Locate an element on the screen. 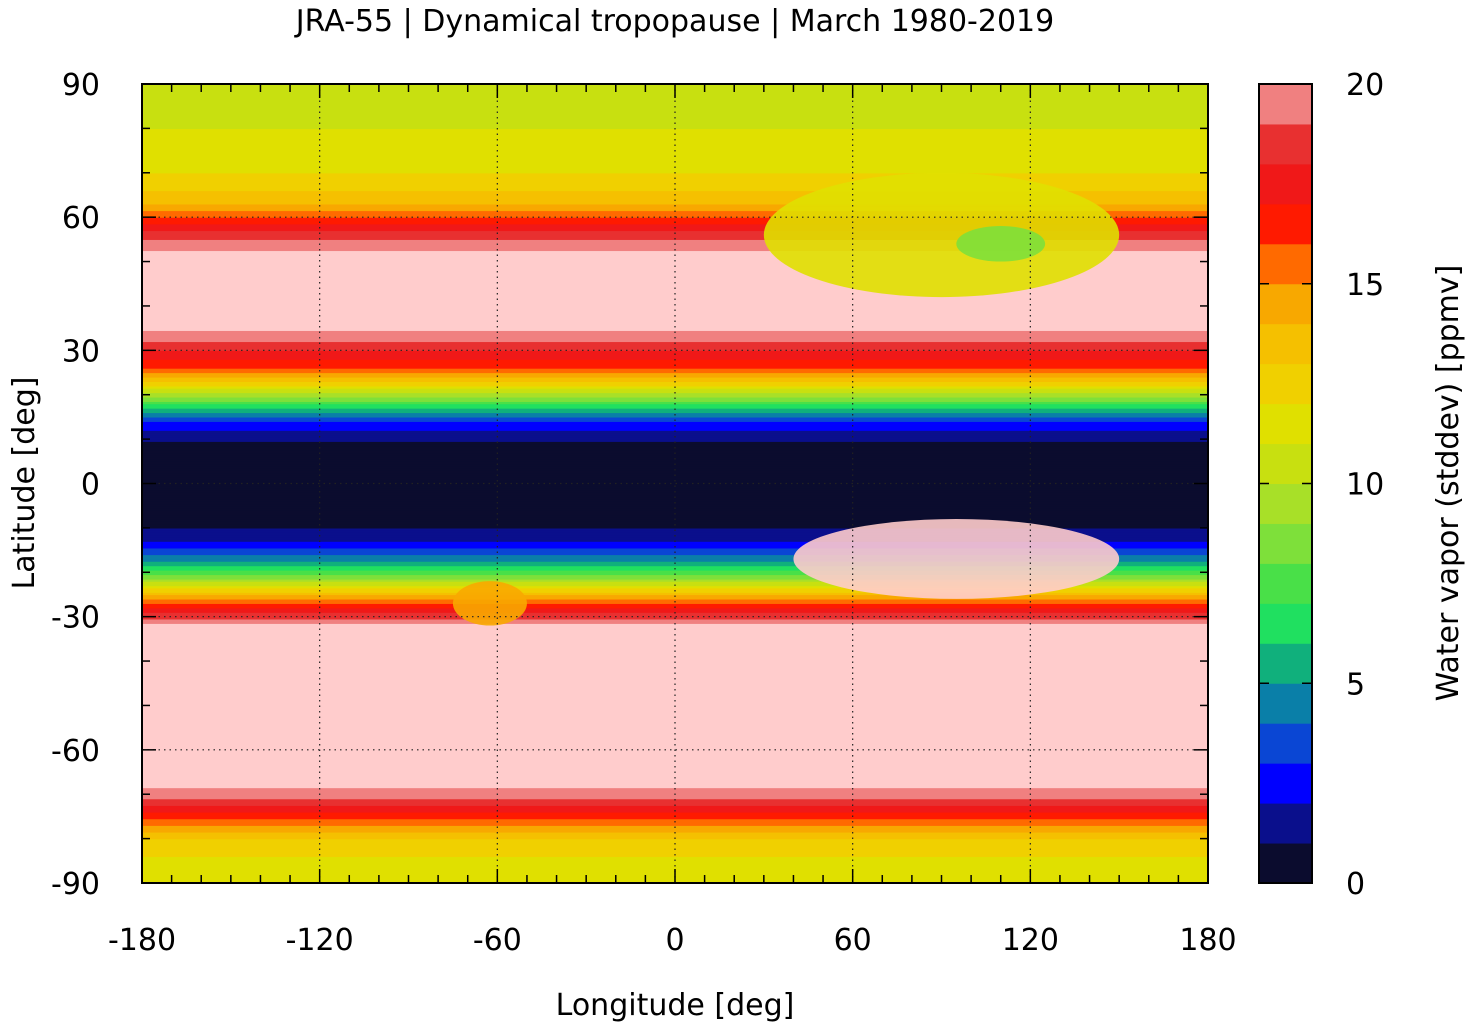 The width and height of the screenshot is (1471, 1029). x-tick-label: 120 is located at coordinates (1030, 940).